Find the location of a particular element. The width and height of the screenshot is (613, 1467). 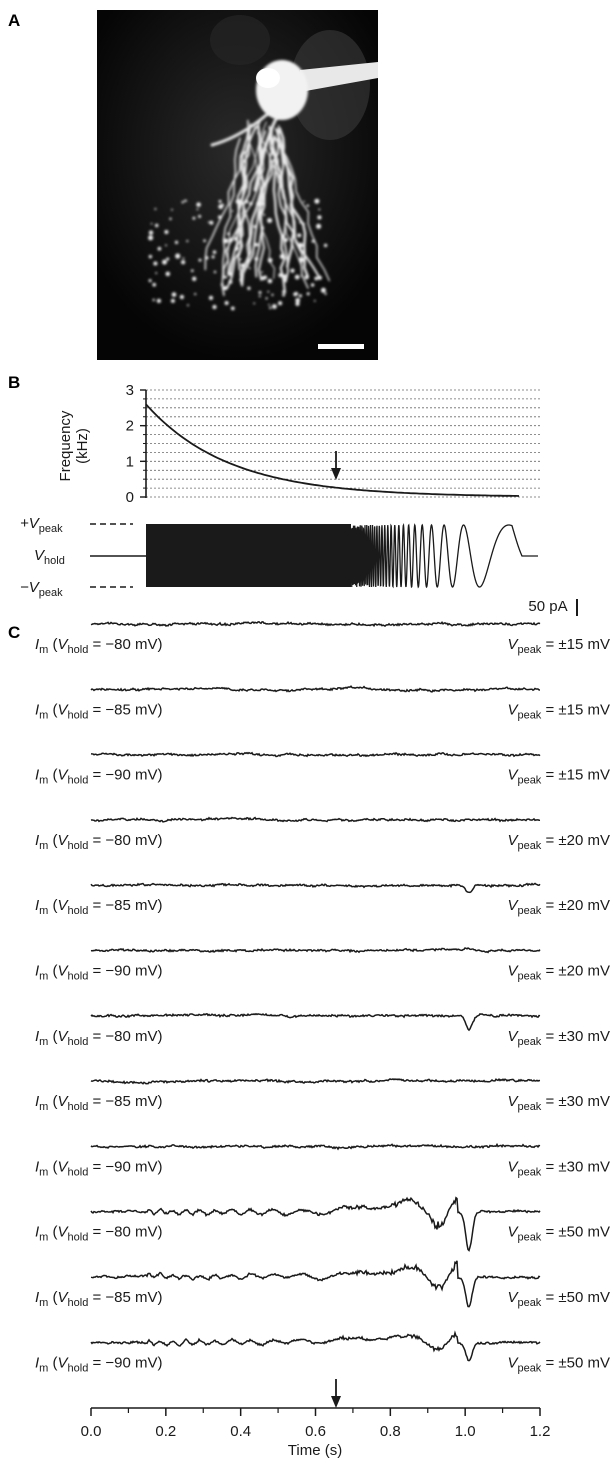

frequency-curve is located at coordinates (332, 450).